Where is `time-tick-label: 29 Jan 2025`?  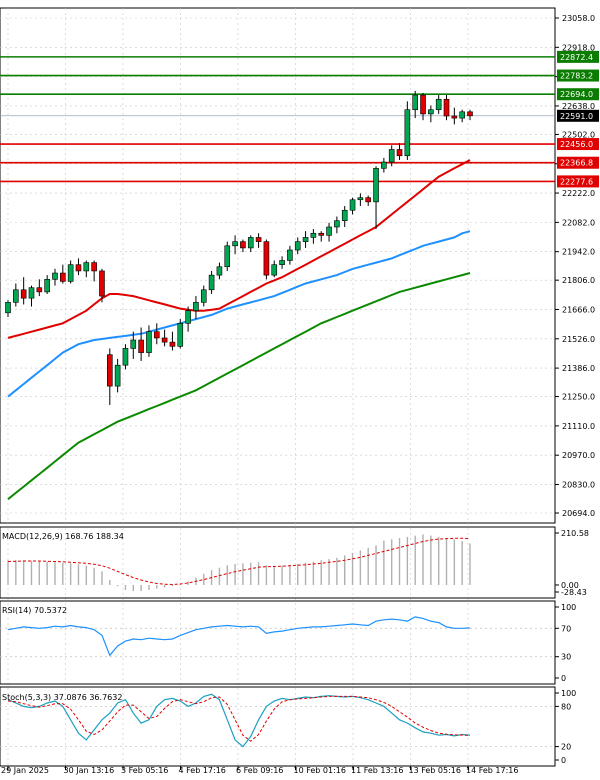
time-tick-label: 29 Jan 2025 is located at coordinates (25, 770).